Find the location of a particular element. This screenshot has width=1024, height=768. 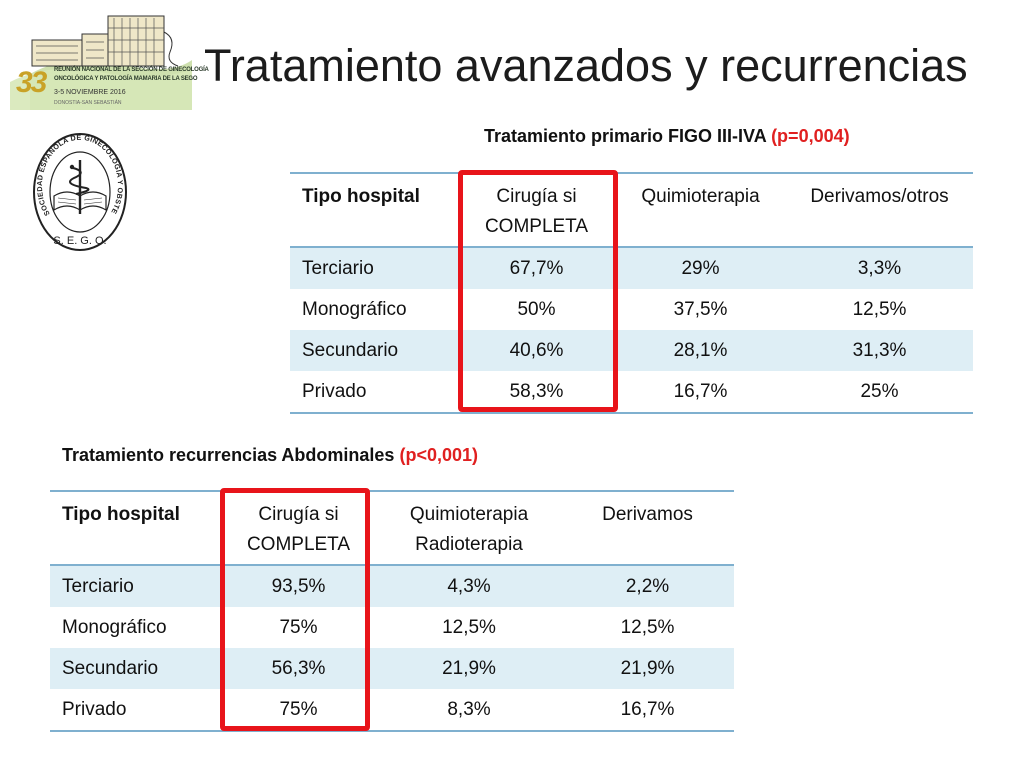

cell-value: 58,3% is located at coordinates (536, 392).